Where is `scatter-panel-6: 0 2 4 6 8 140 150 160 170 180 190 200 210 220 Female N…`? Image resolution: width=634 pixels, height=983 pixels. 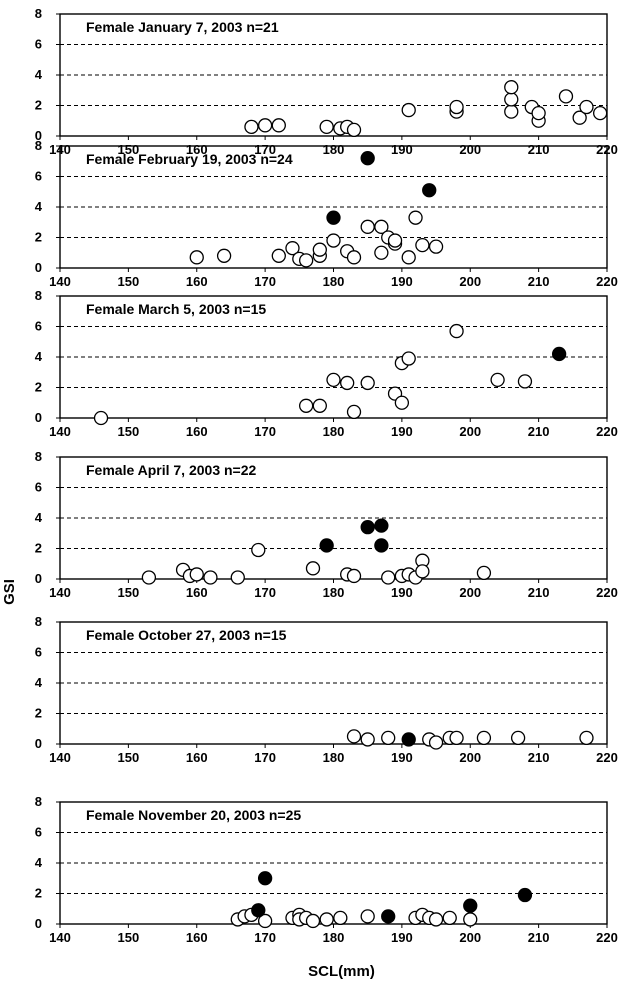
scatter-panel-6: 0 2 4 6 8 140 150 160 170 180 190 200 210 220 Female N… is located at coordinates (326, 869).